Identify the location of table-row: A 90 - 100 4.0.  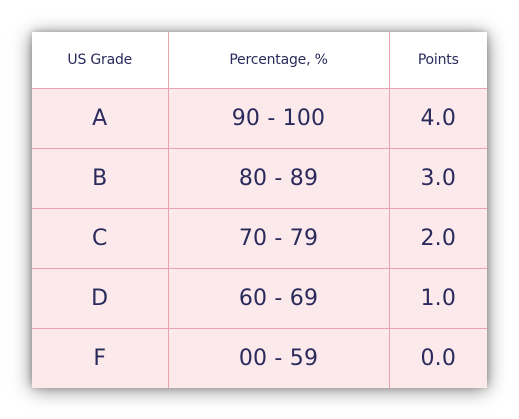
(259, 118).